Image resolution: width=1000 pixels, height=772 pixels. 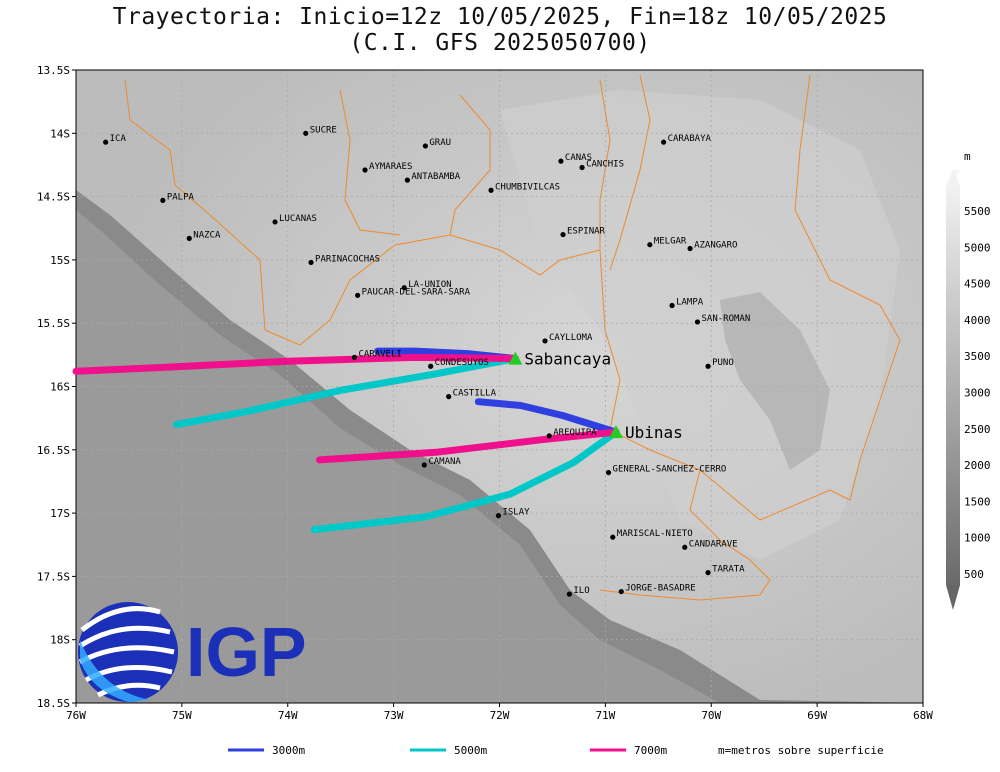 I want to click on y-tick-label: 13.5S, so click(x=53, y=70).